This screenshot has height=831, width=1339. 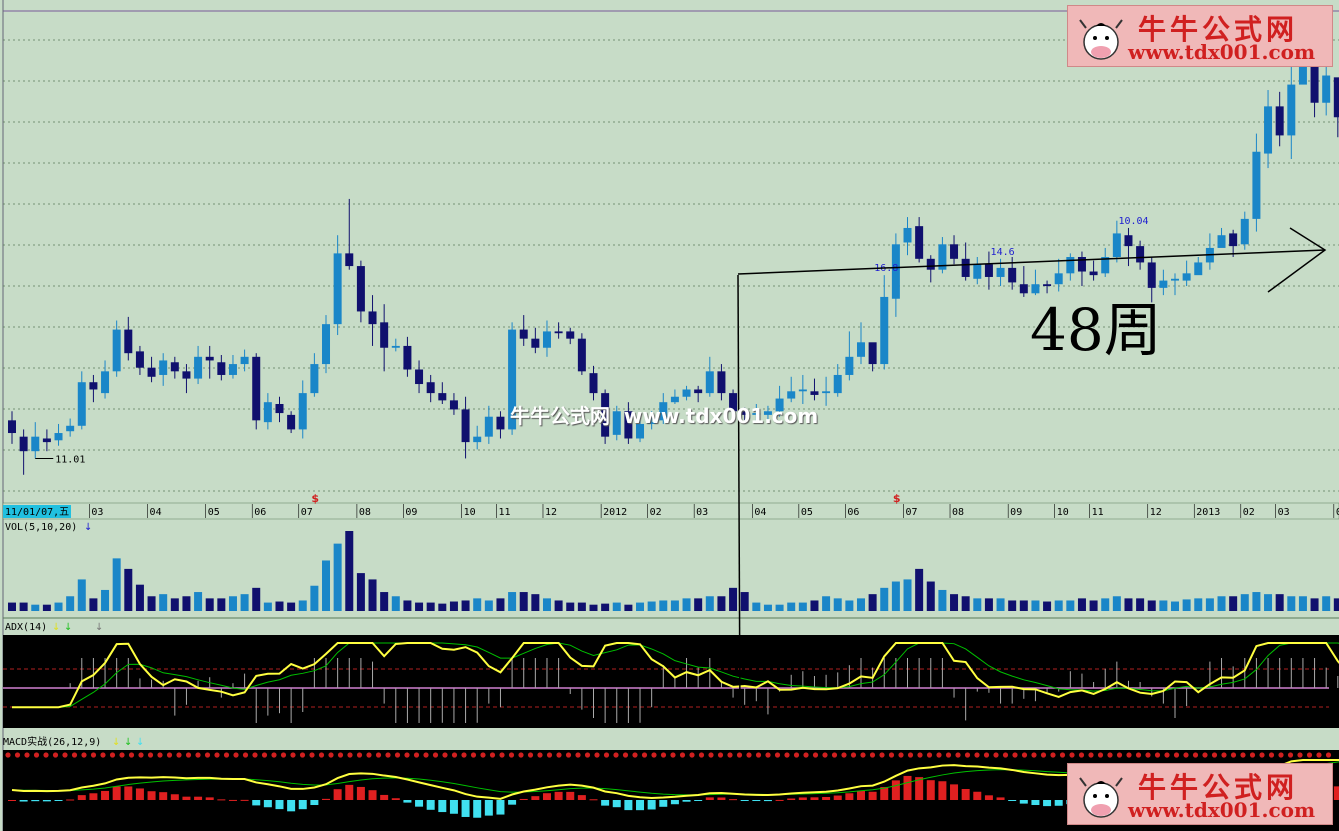 What do you see at coordinates (1208, 512) in the screenshot?
I see `x-tick-label: 2013` at bounding box center [1208, 512].